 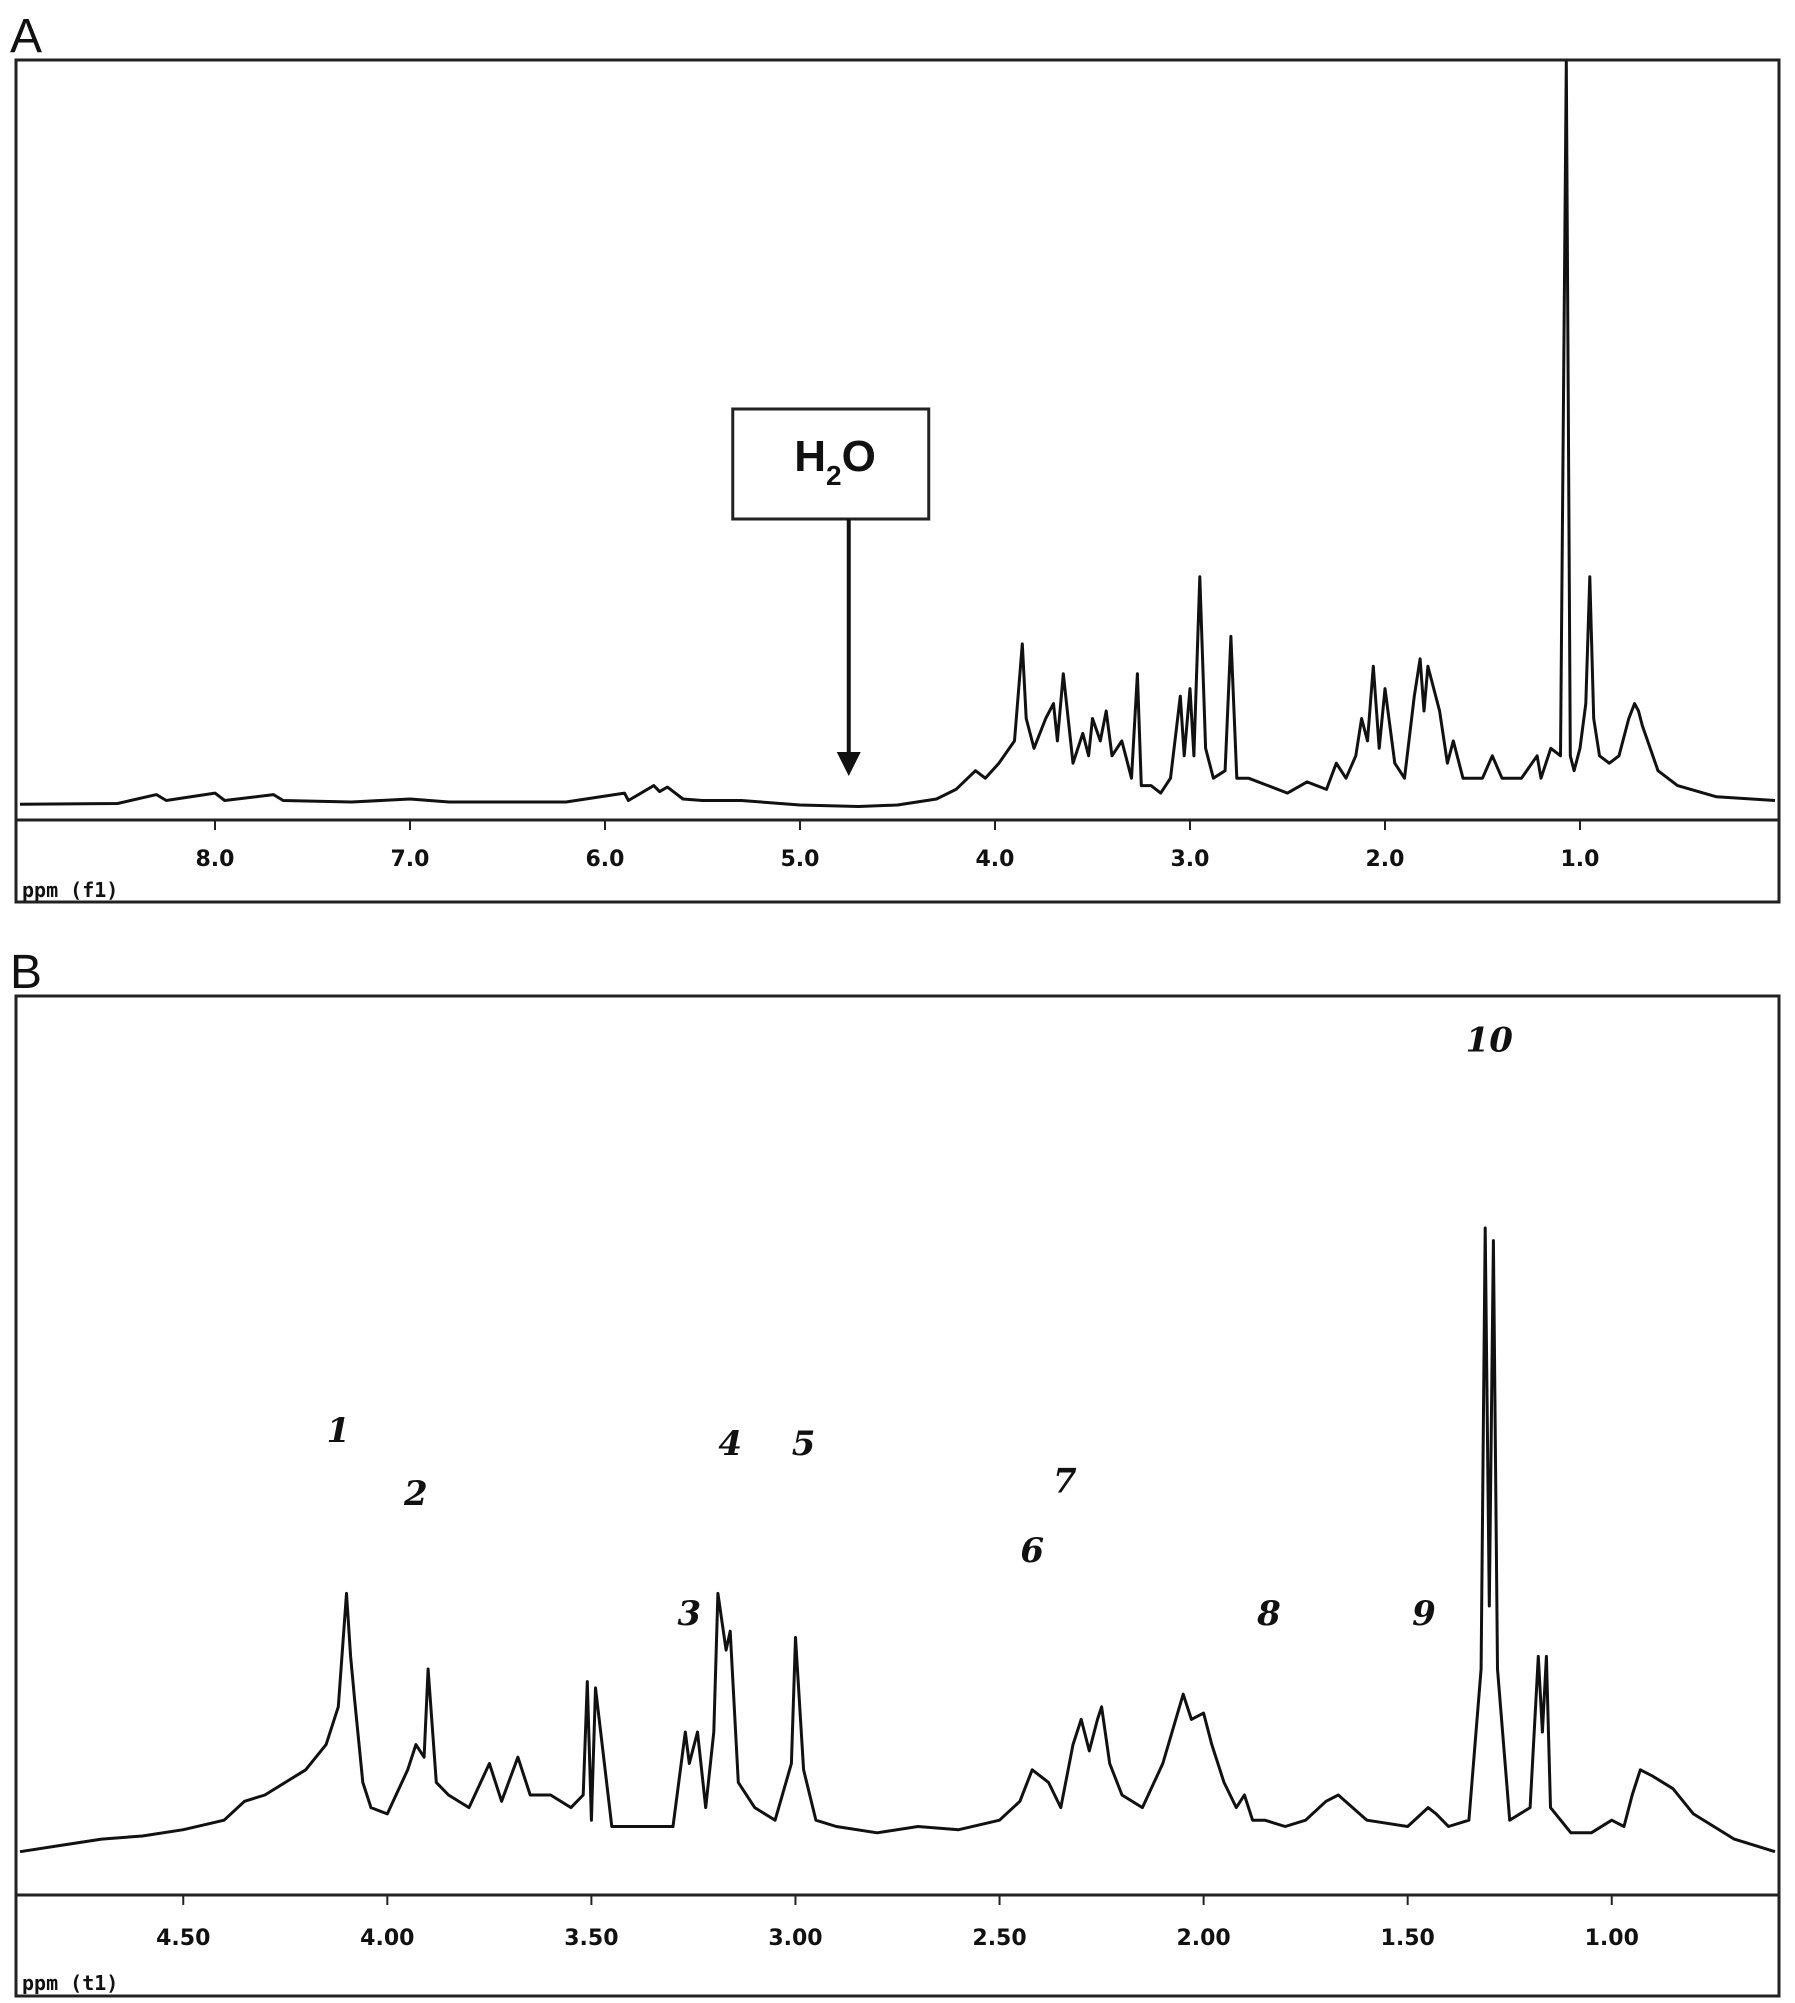 I want to click on panel-a-x-tick-label: 8.0, so click(x=215, y=859).